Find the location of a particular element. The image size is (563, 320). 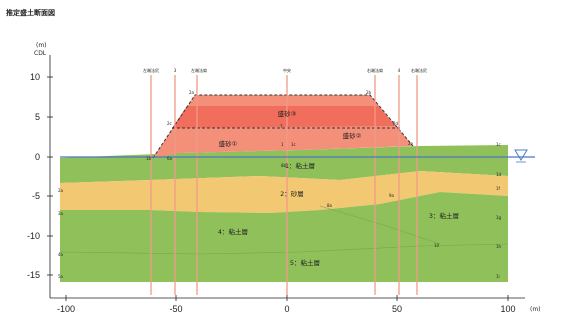

point-label: 8b is located at coordinates (284, 165).